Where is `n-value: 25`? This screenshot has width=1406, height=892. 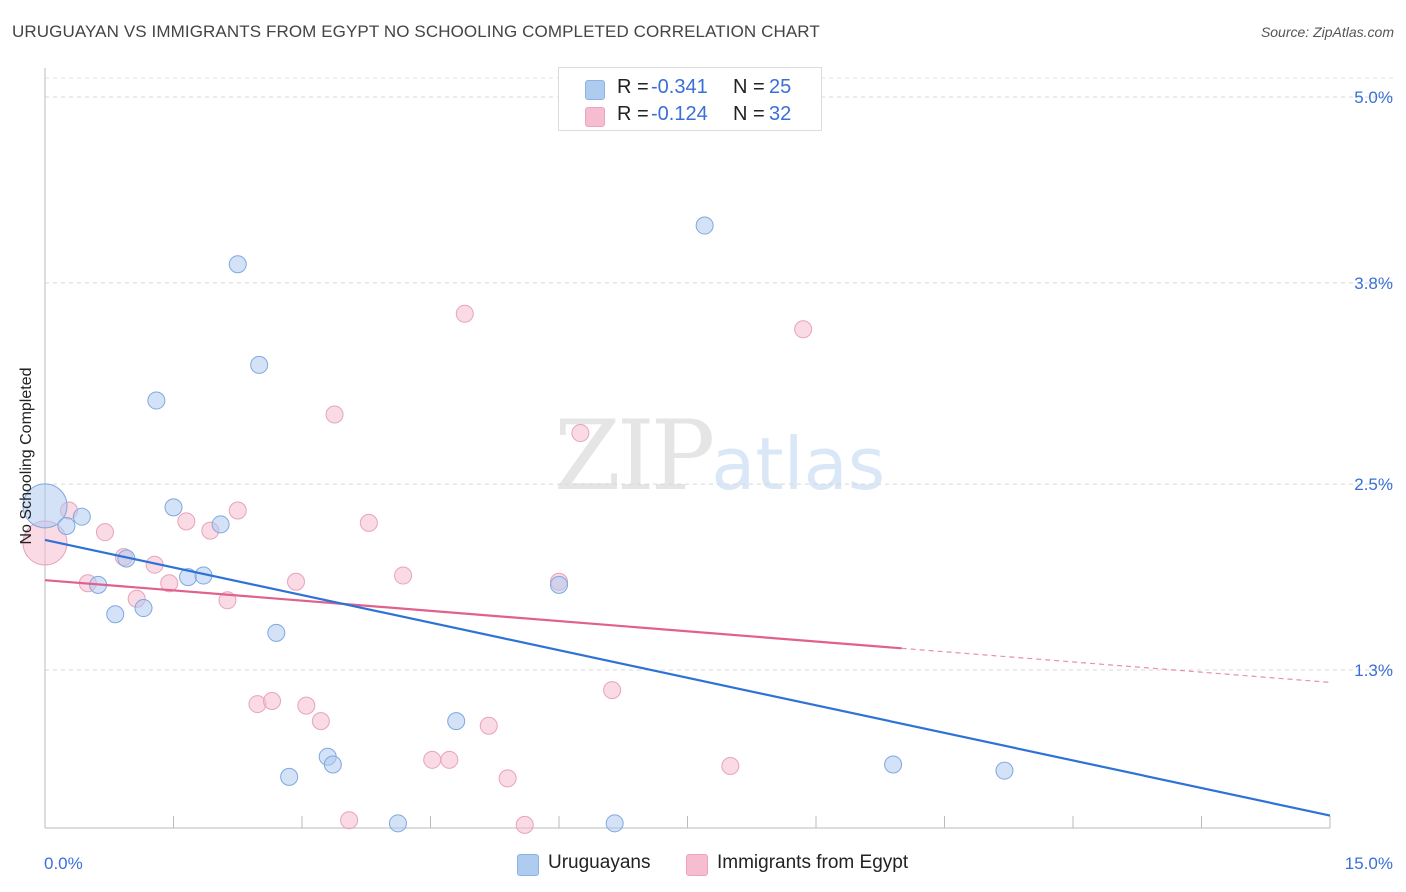
n-value: 25 is located at coordinates (780, 87).